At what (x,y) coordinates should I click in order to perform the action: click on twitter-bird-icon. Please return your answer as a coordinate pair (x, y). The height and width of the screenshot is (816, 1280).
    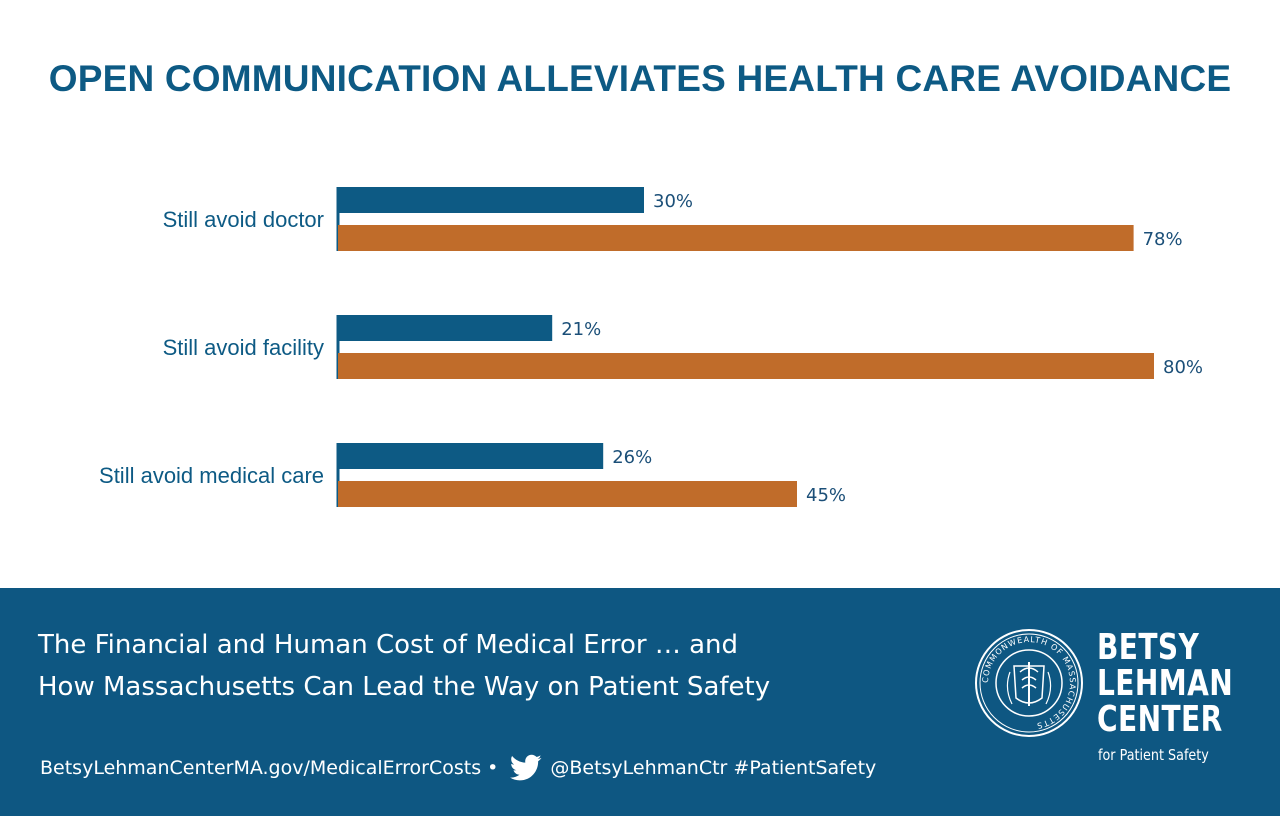
    Looking at the image, I should click on (526, 768).